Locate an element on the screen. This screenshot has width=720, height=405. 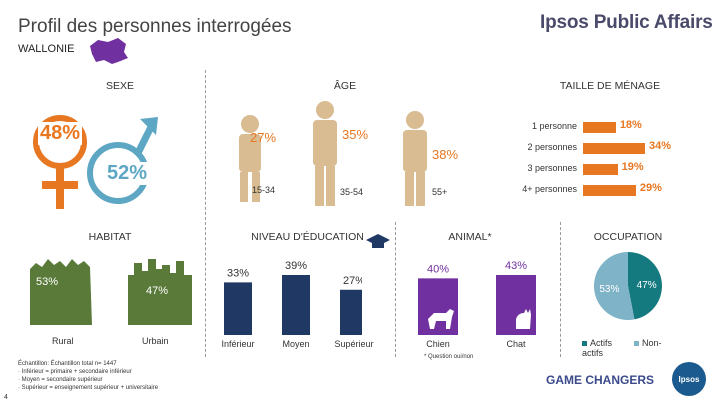
age-label-3: 55+ is located at coordinates (440, 192).